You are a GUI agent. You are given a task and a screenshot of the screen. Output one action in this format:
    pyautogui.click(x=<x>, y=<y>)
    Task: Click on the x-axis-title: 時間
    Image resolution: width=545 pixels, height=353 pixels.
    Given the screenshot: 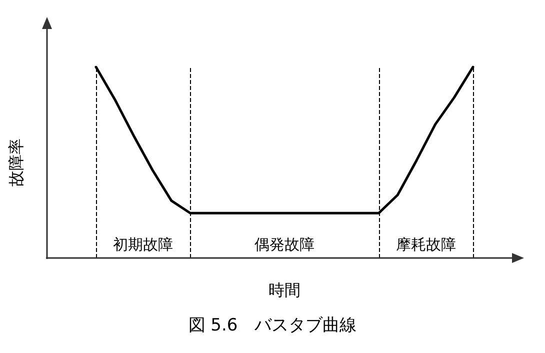 What is the action you would take?
    pyautogui.click(x=284, y=290)
    